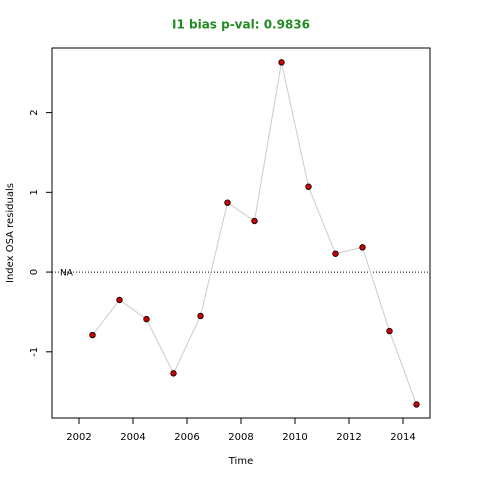 This screenshot has height=480, width=480. I want to click on x-tick-label: 2006, so click(186, 437).